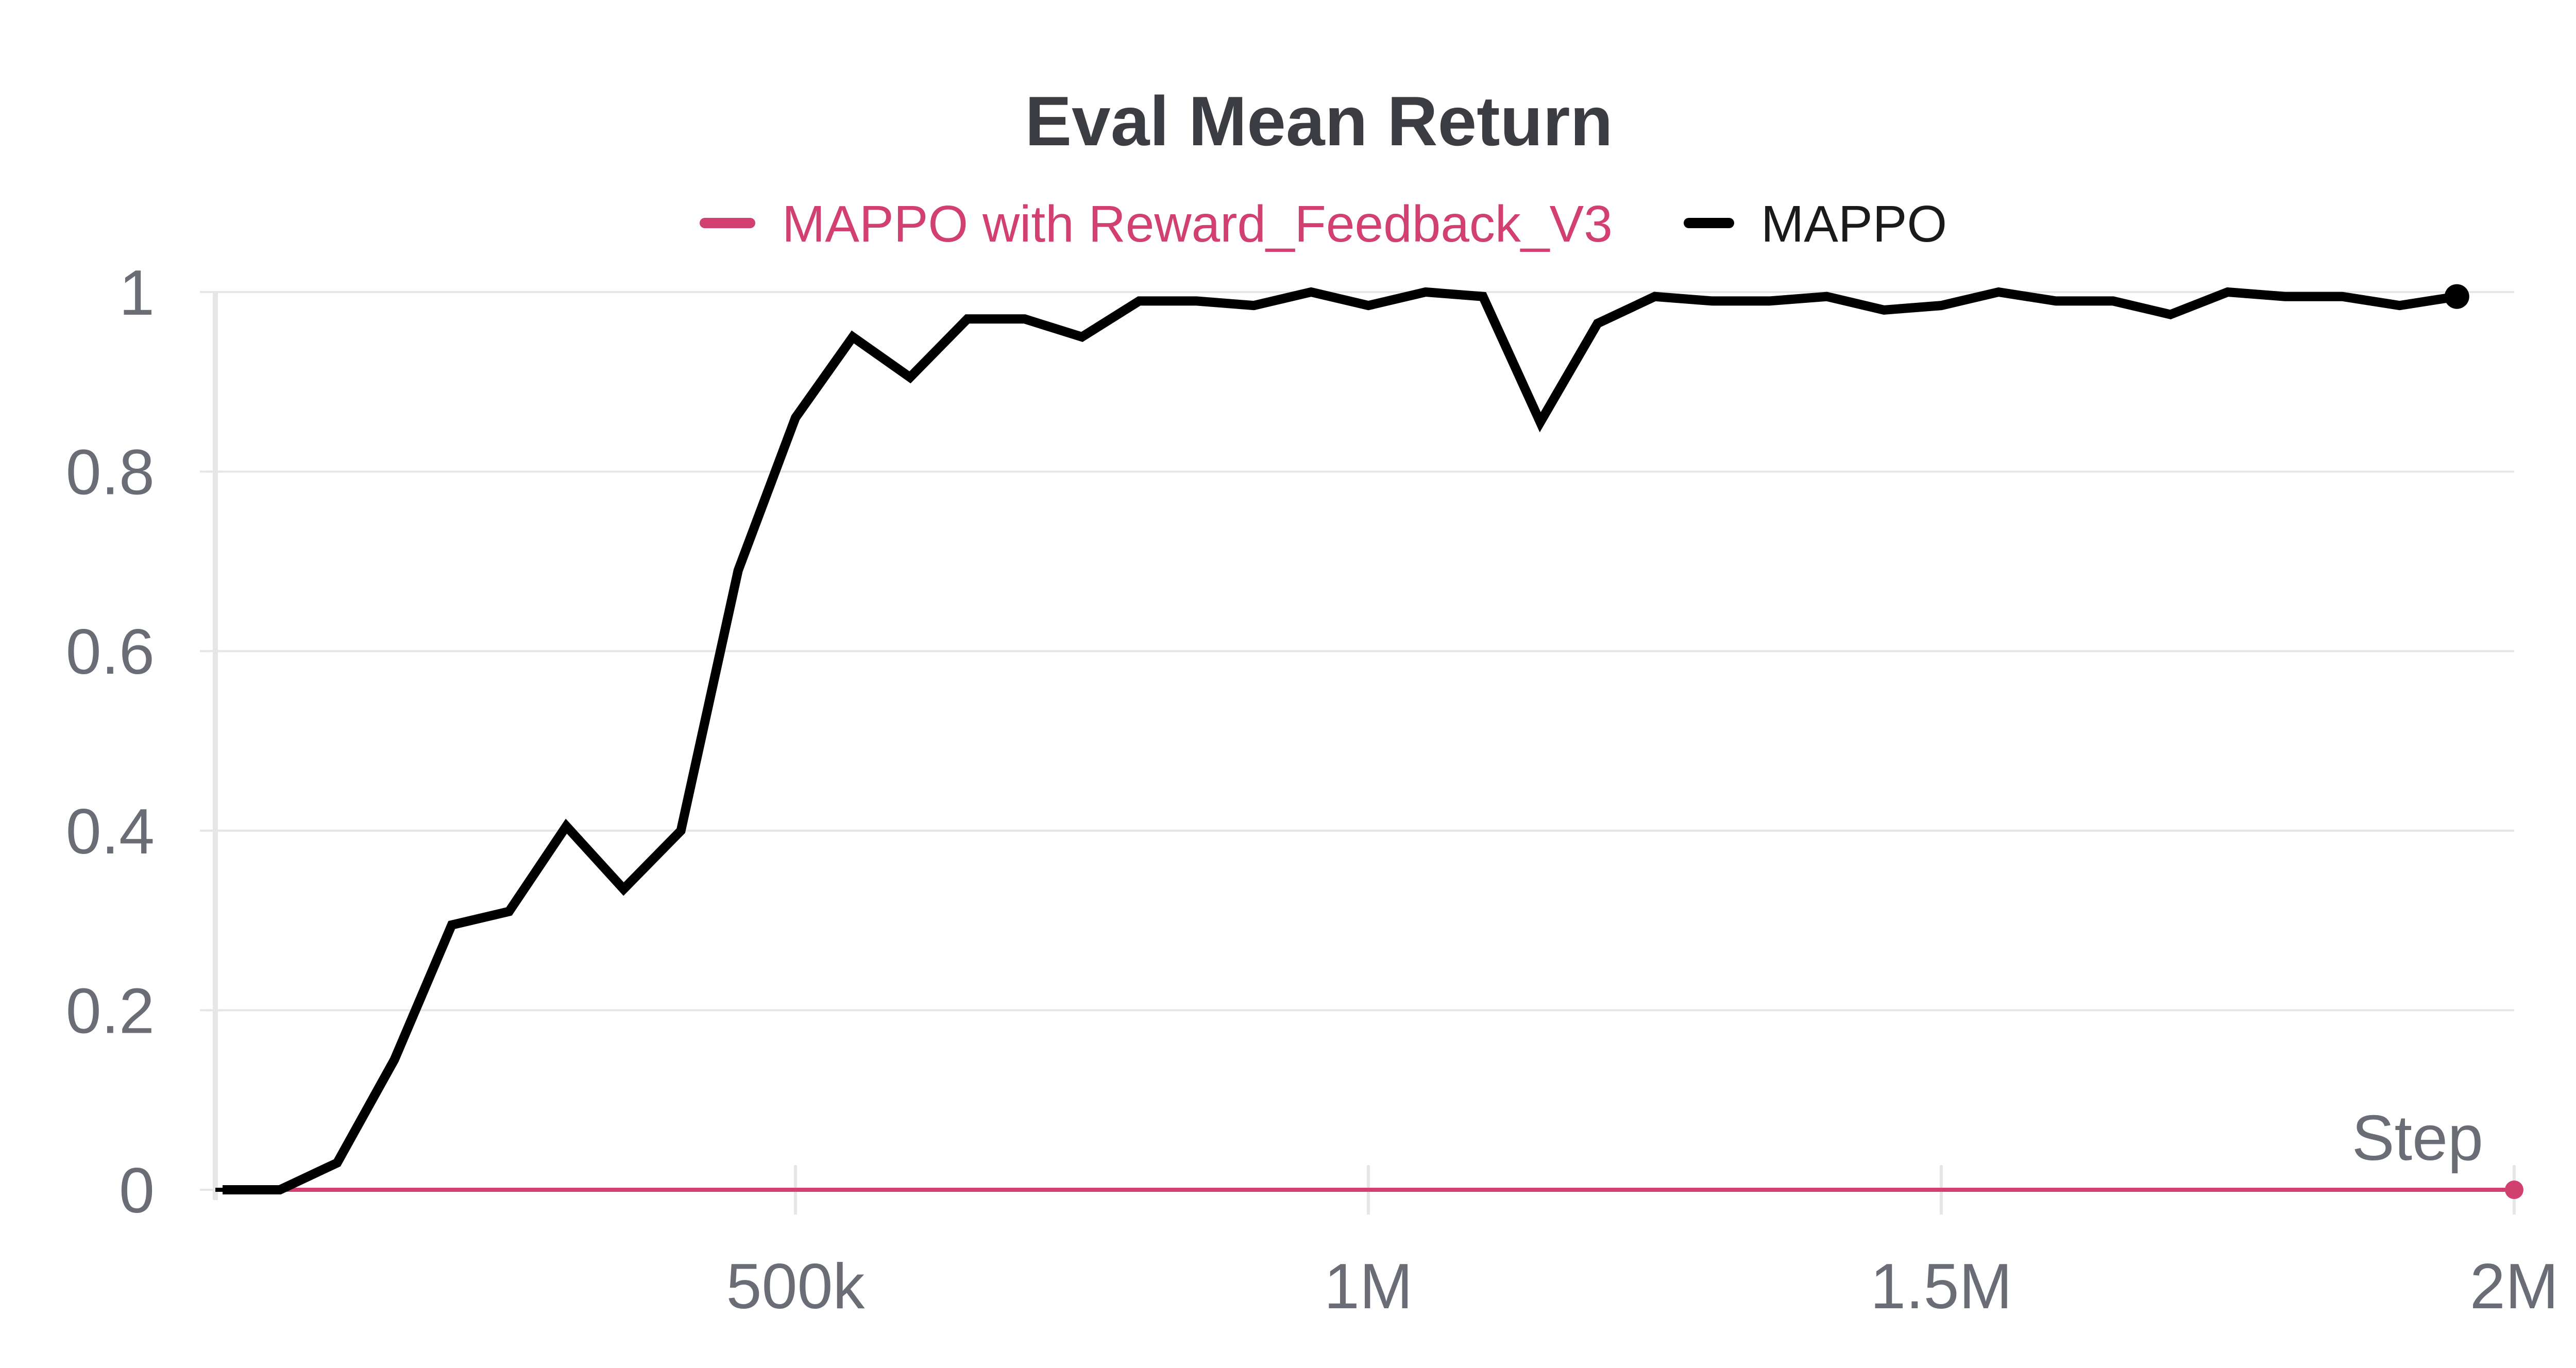 The height and width of the screenshot is (1368, 2576). I want to click on y-tick-label: 0, so click(137, 1190).